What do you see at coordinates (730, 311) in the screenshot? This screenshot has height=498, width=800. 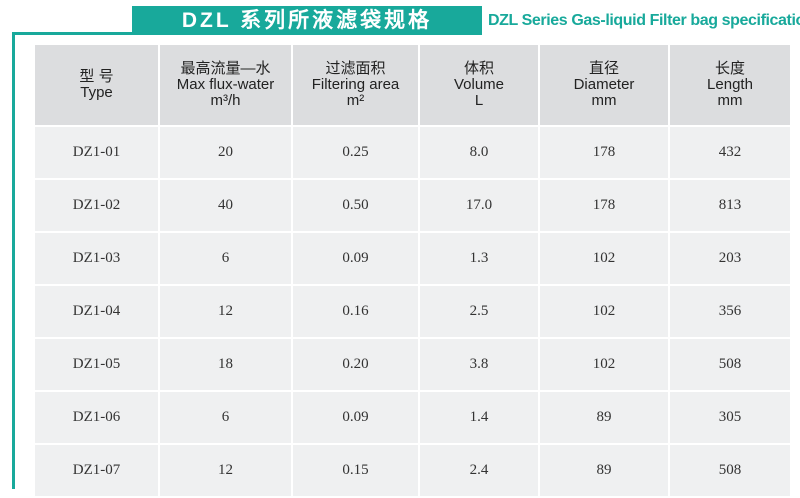 I see `table-cell: 356` at bounding box center [730, 311].